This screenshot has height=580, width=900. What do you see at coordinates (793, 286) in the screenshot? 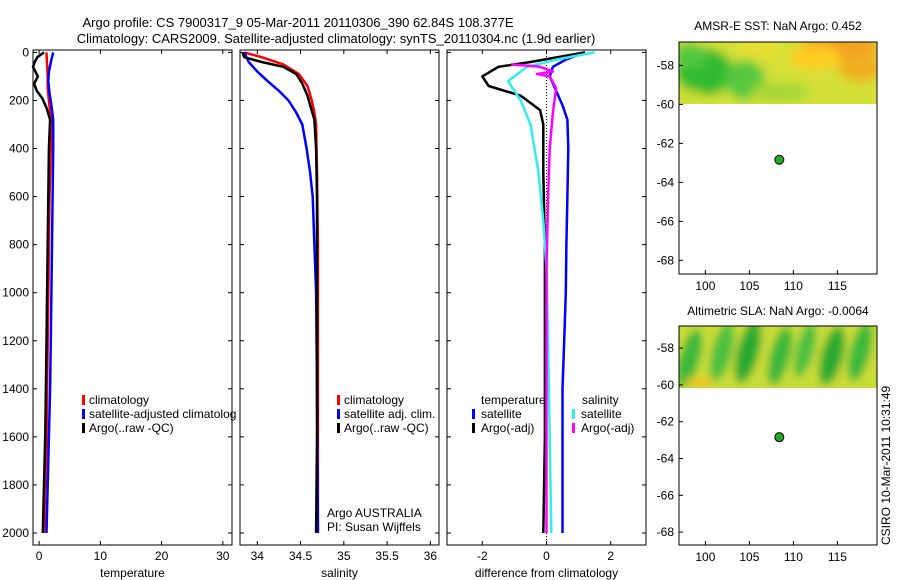
I see `amsre-xtick-label: 110` at bounding box center [793, 286].